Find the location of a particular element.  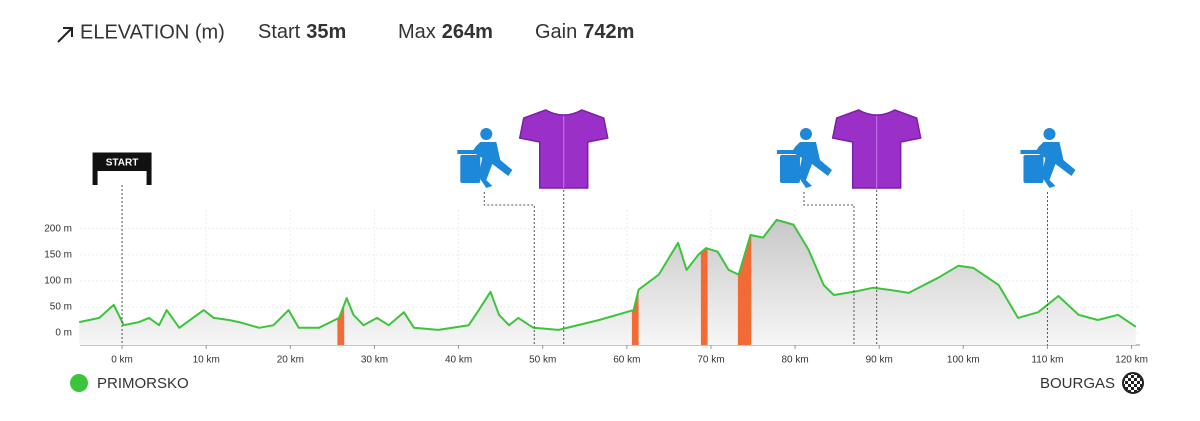

x-tick-label: 70 km is located at coordinates (710, 360).